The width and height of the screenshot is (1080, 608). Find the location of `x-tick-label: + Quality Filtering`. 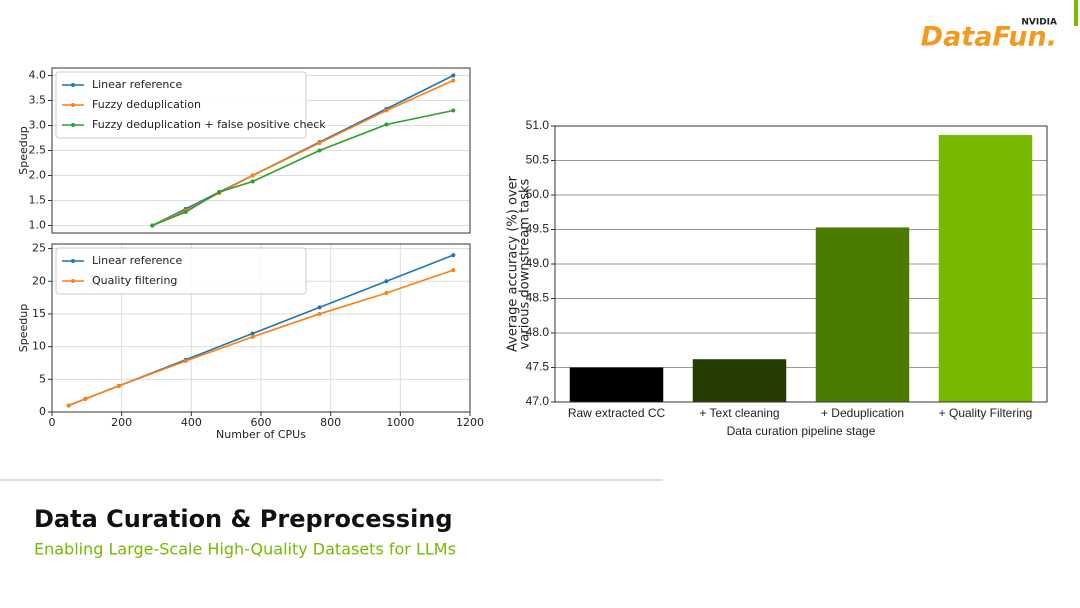

x-tick-label: + Quality Filtering is located at coordinates (986, 413).